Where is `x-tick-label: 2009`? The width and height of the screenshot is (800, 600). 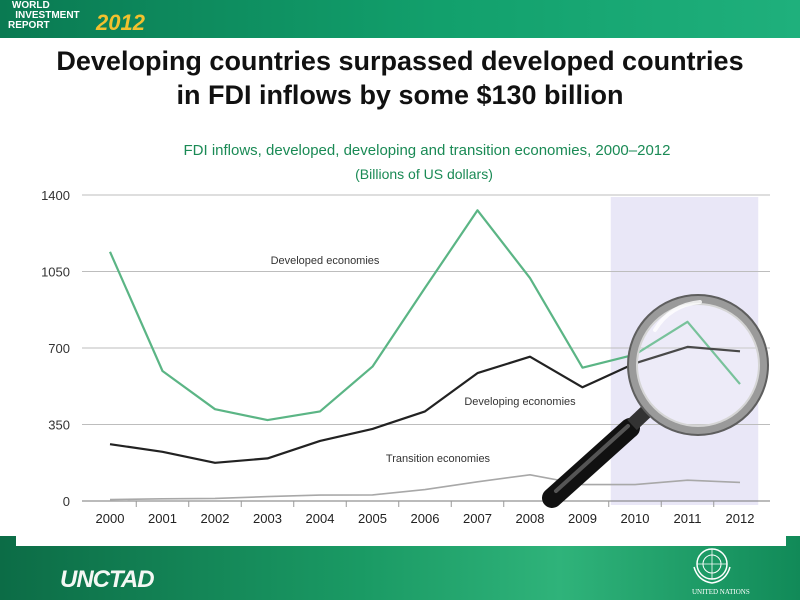
x-tick-label: 2009 is located at coordinates (582, 518).